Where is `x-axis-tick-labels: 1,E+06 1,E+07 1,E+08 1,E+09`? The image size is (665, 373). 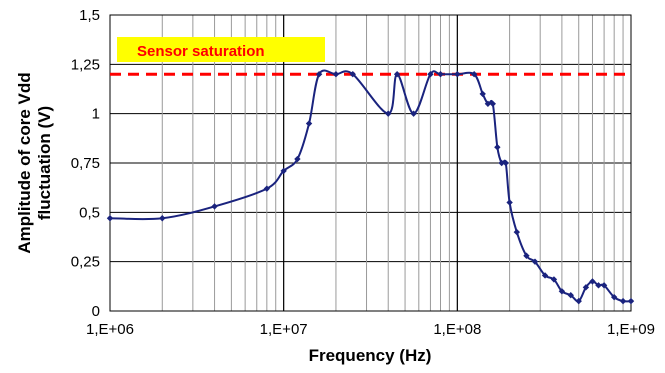 x-axis-tick-labels: 1,E+06 1,E+07 1,E+08 1,E+09 is located at coordinates (370, 329).